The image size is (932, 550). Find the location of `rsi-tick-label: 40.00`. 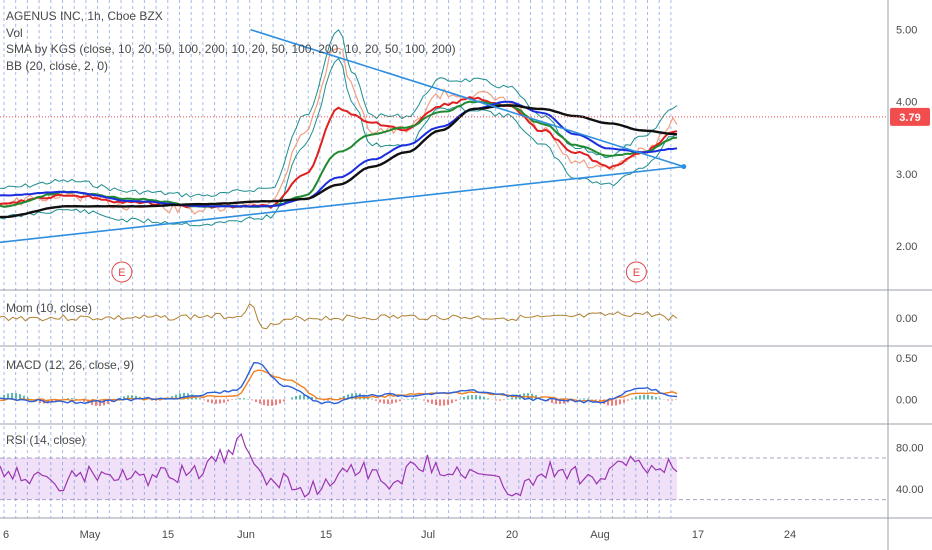

rsi-tick-label: 40.00 is located at coordinates (910, 490).